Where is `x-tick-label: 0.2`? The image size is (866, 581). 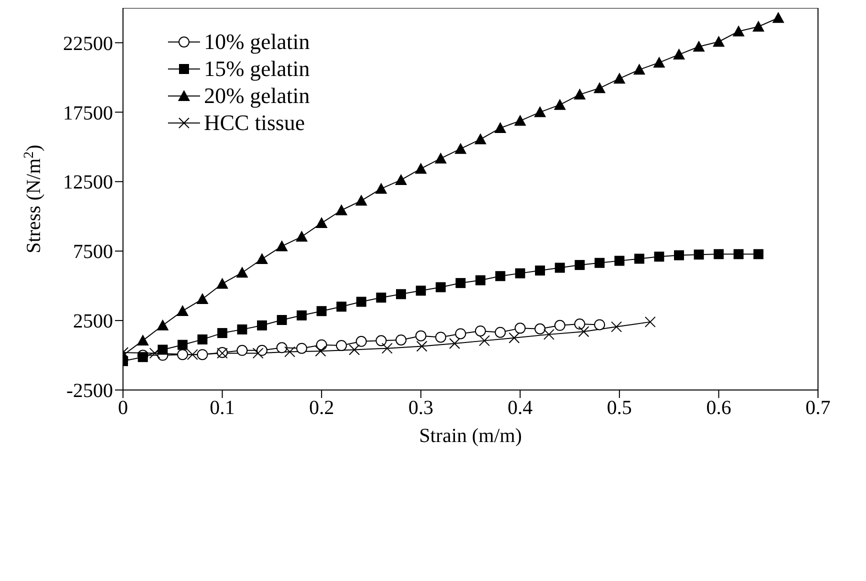
x-tick-label: 0.2 is located at coordinates (321, 408).